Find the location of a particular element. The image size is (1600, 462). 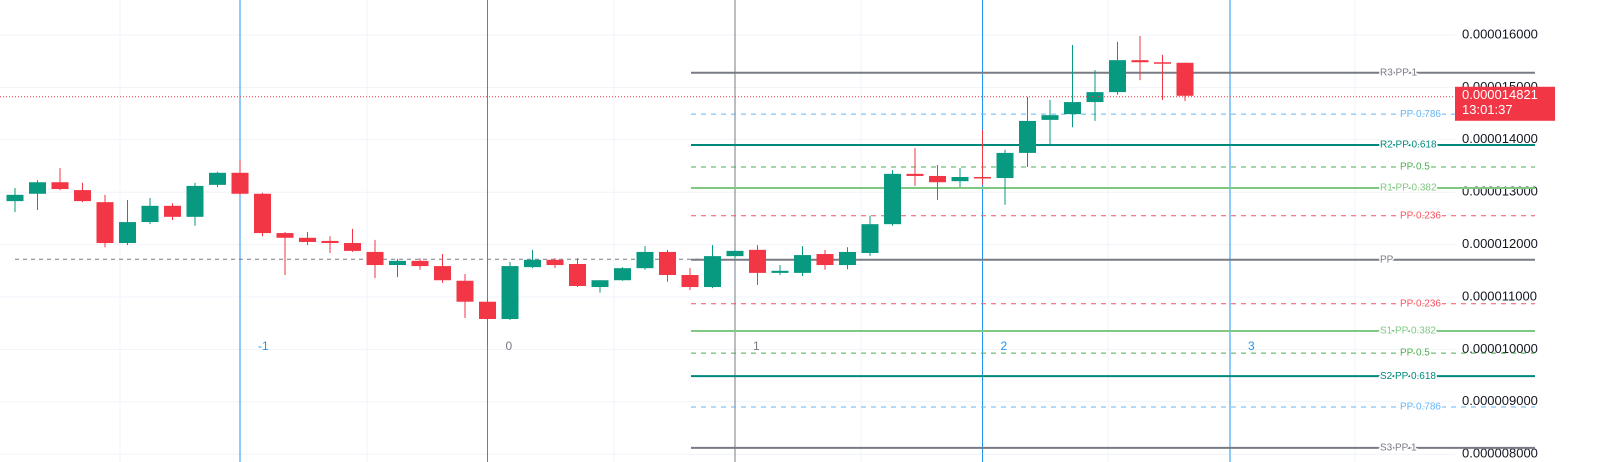

y-tick-label: 0.000014000 is located at coordinates (1500, 138).